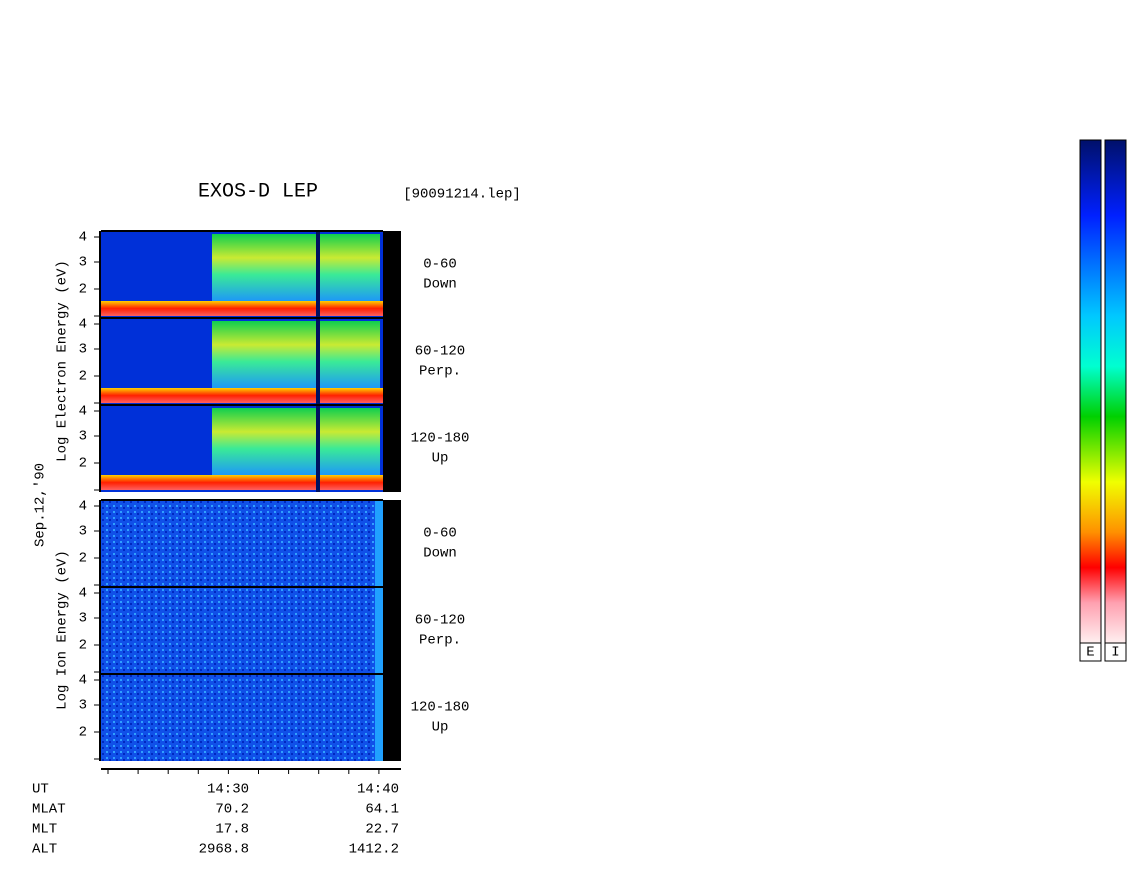 The width and height of the screenshot is (1130, 875). Describe the element at coordinates (228, 790) in the screenshot. I see `row-value: 14:30` at that location.